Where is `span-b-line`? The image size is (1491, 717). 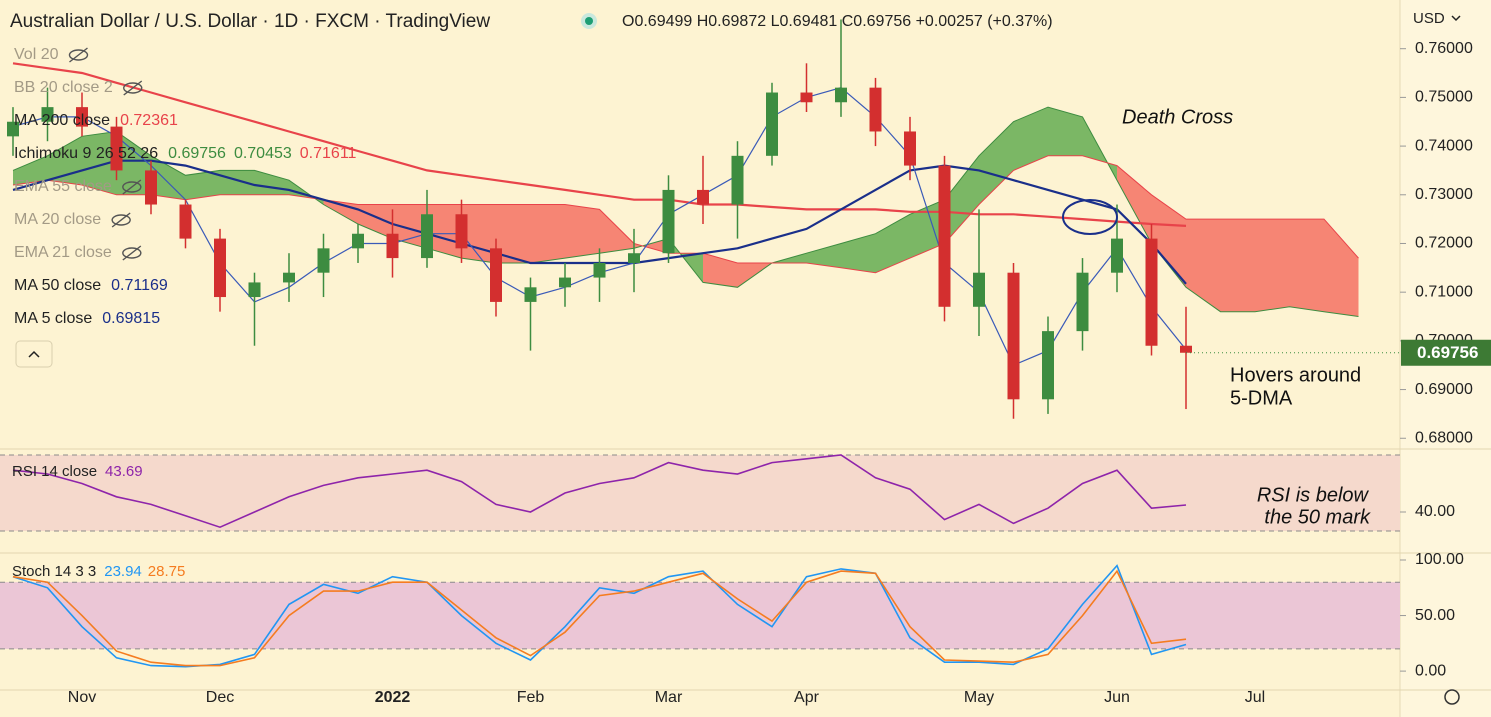 span-b-line is located at coordinates (685, 214).